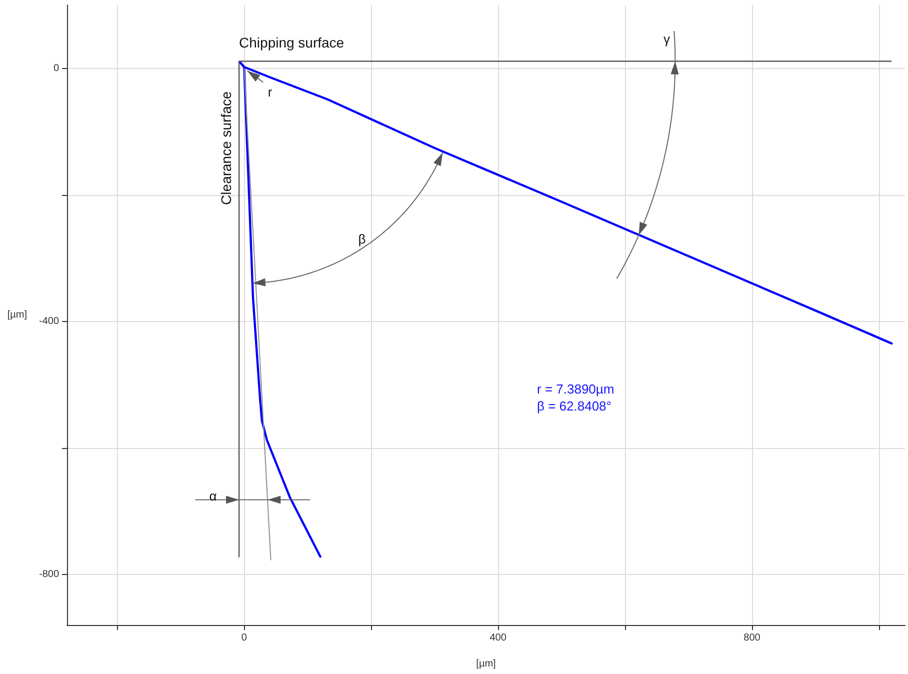 Image resolution: width=908 pixels, height=674 pixels. Describe the element at coordinates (362, 238) in the screenshot. I see `annotation: β` at that location.